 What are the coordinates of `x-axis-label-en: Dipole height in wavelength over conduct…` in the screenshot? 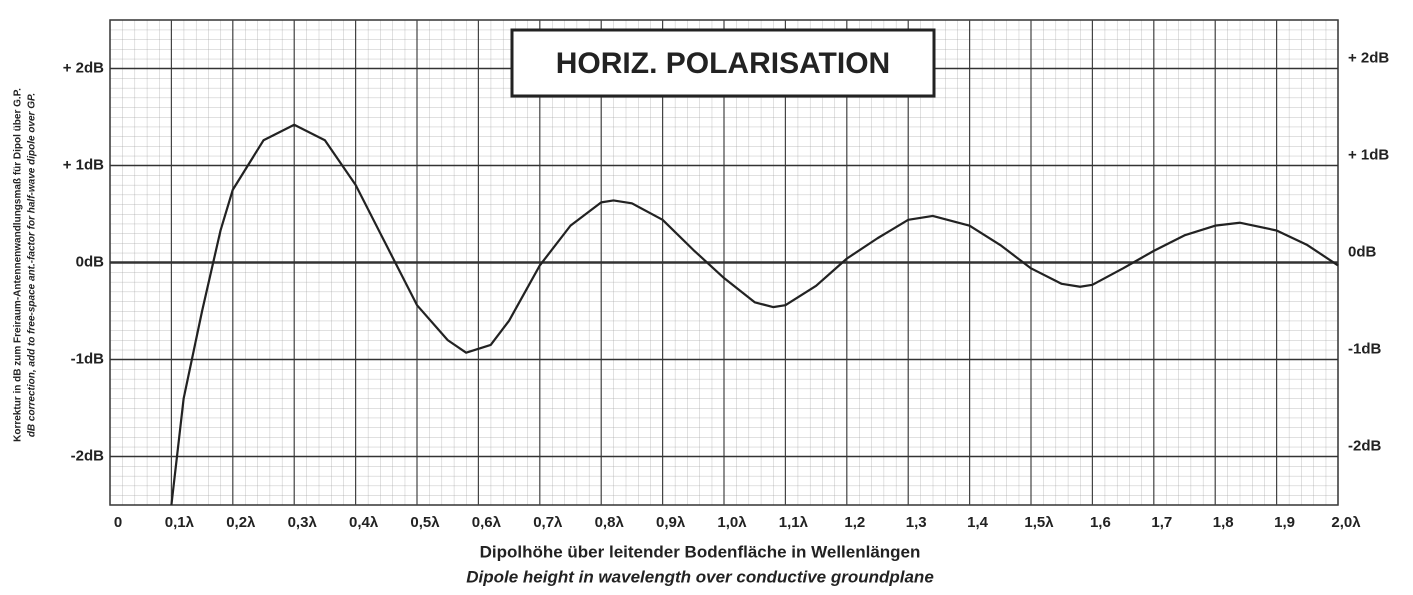 It's located at (700, 576).